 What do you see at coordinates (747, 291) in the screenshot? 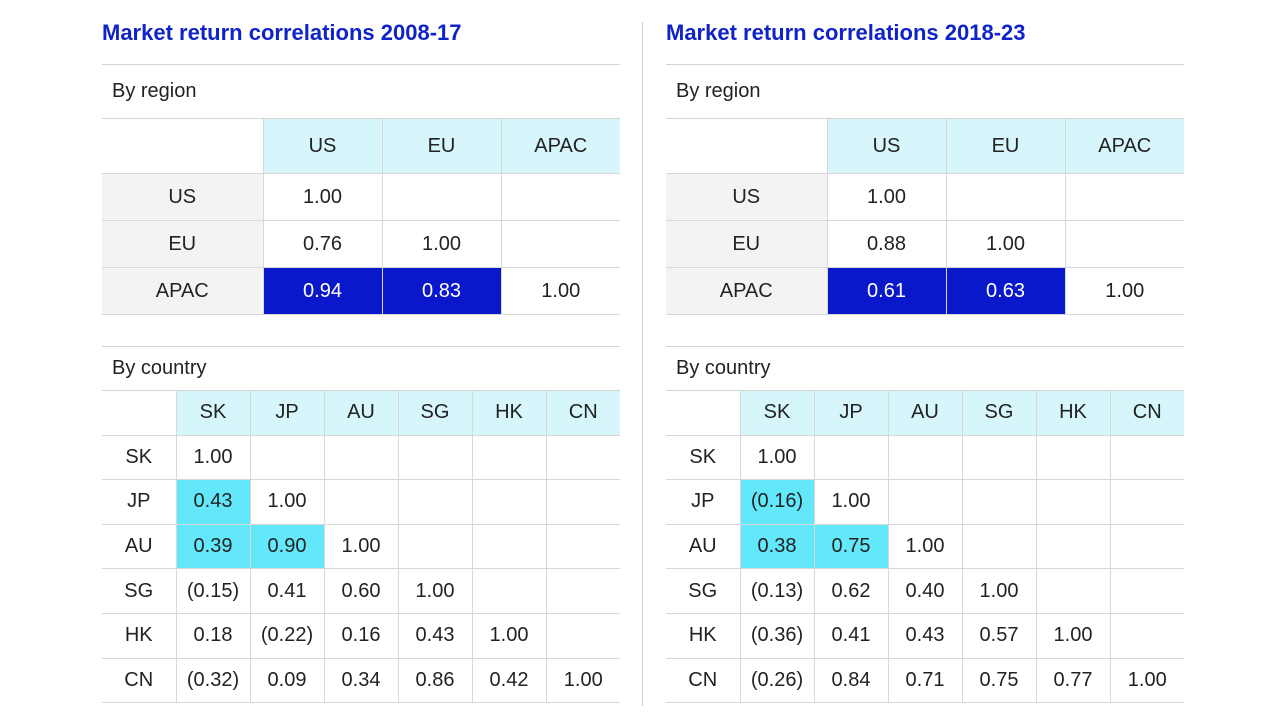
I see `row-header: APAC` at bounding box center [747, 291].